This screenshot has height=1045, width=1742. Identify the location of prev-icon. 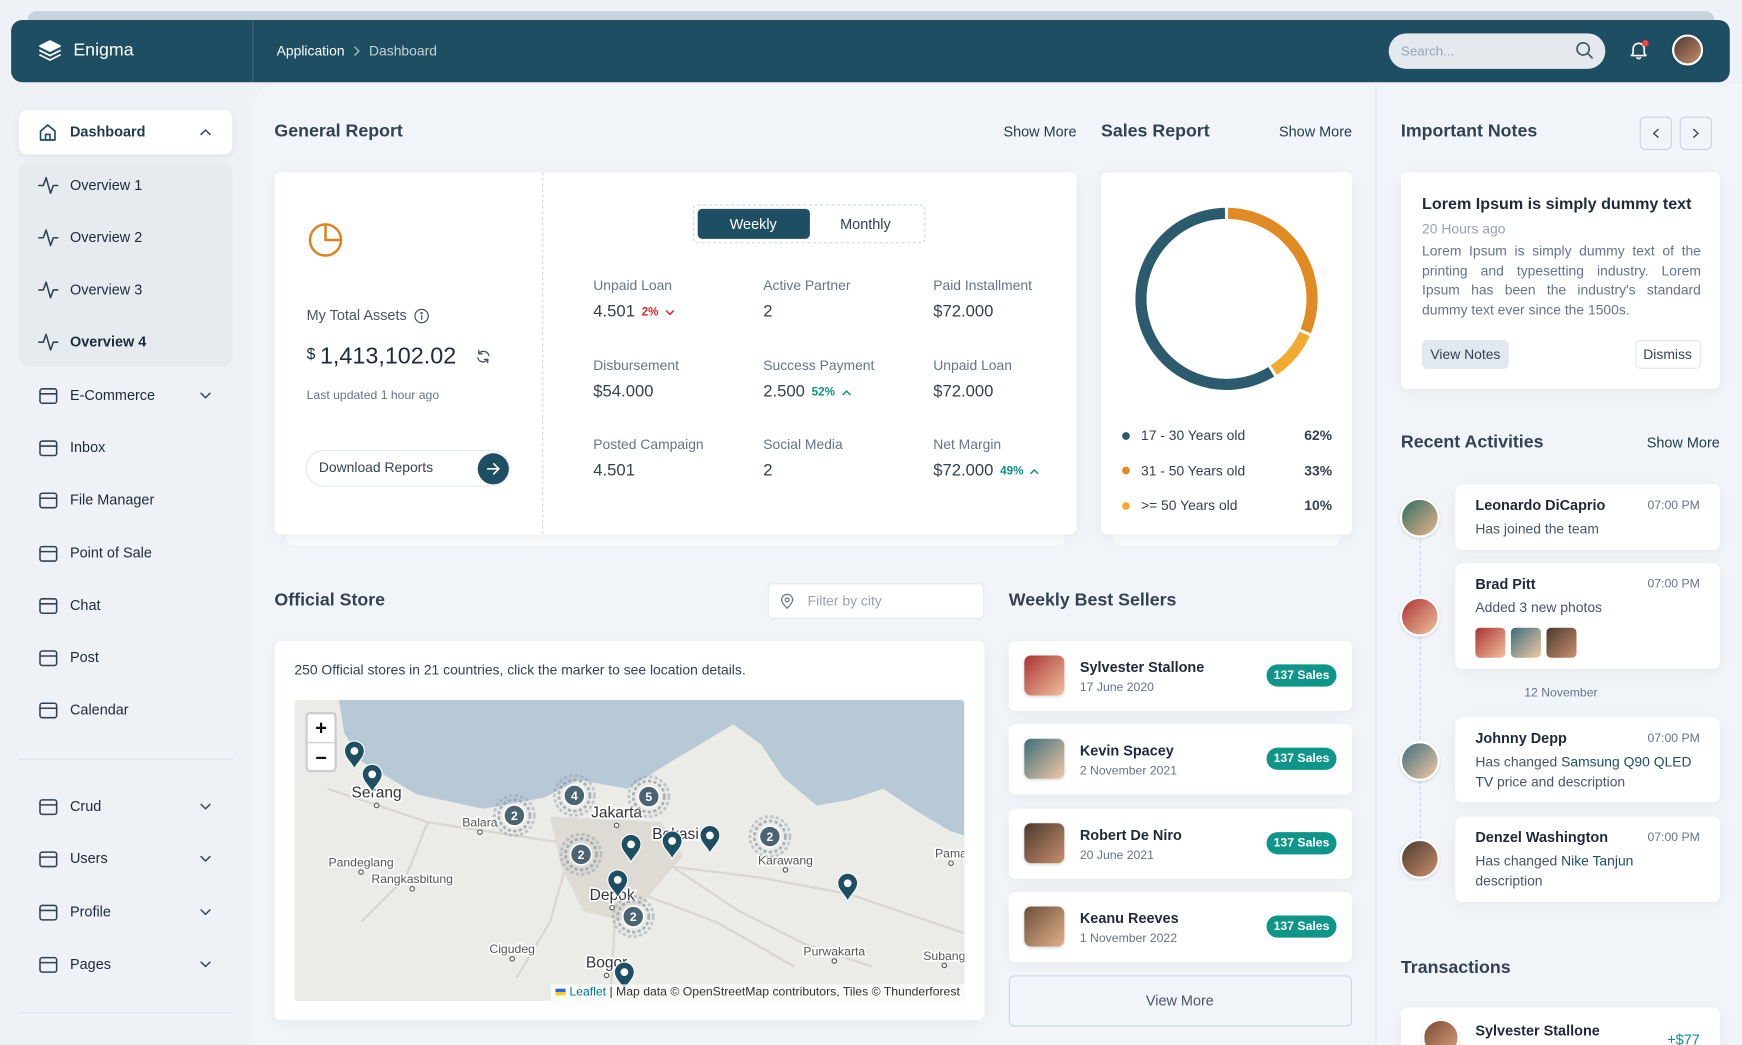
(1656, 133).